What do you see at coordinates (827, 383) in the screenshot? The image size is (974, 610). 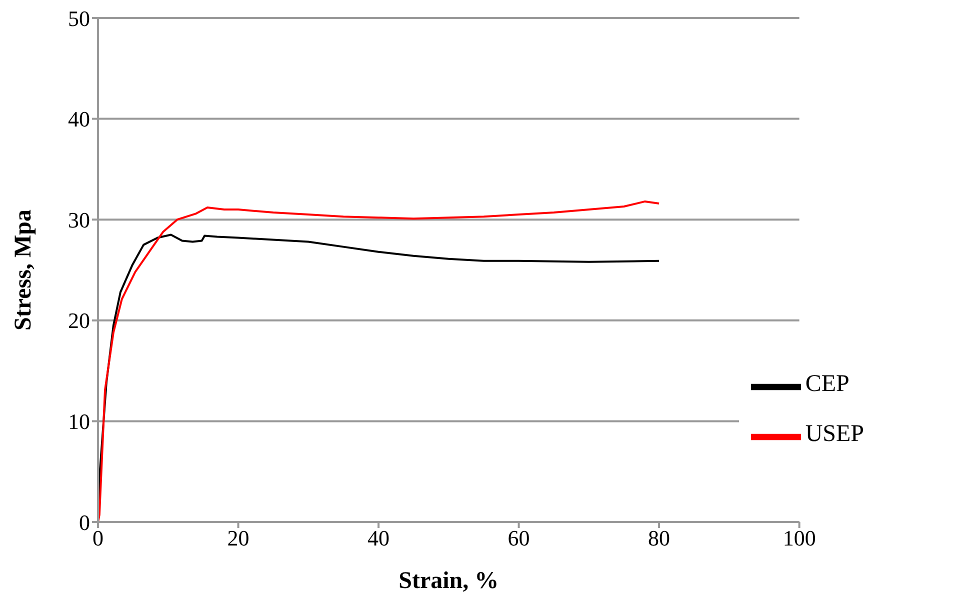 I see `legend-label: CEP` at bounding box center [827, 383].